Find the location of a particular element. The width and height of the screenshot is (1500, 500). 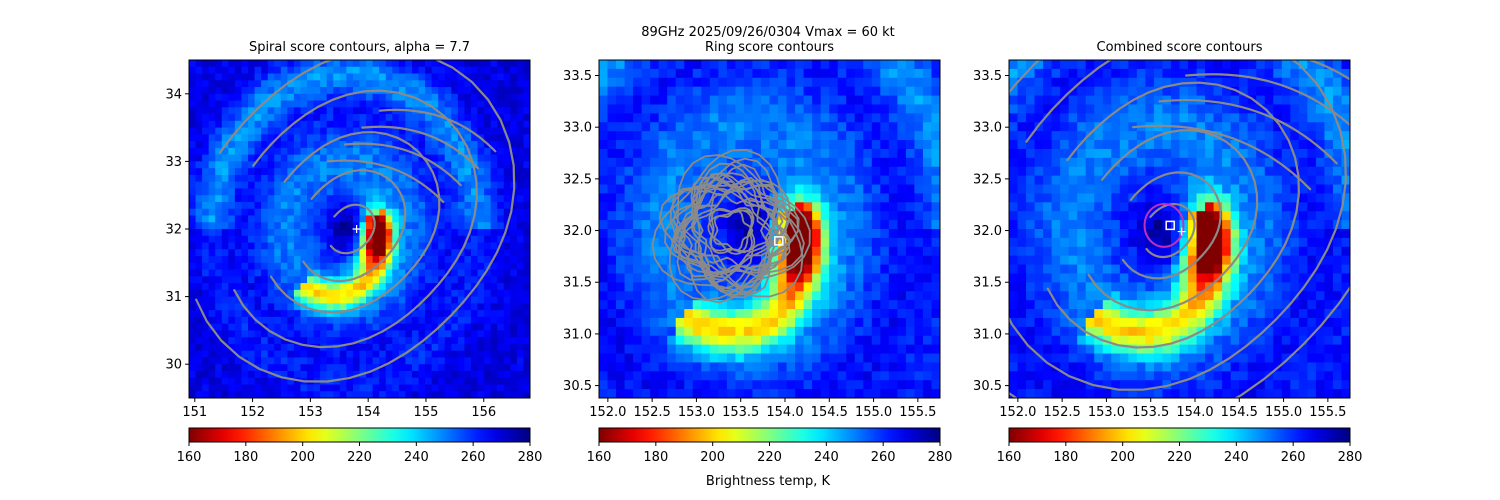

y-tick-label: 30 is located at coordinates (173, 365).